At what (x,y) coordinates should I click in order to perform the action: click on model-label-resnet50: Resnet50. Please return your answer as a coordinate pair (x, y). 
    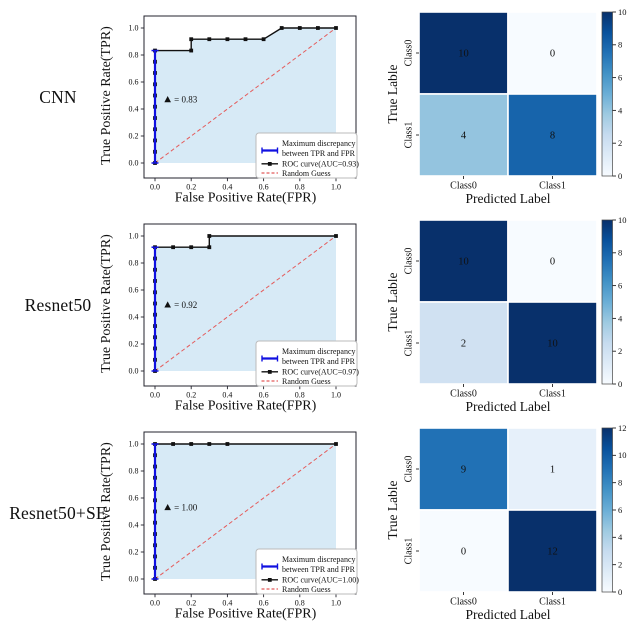
    Looking at the image, I should click on (58, 305).